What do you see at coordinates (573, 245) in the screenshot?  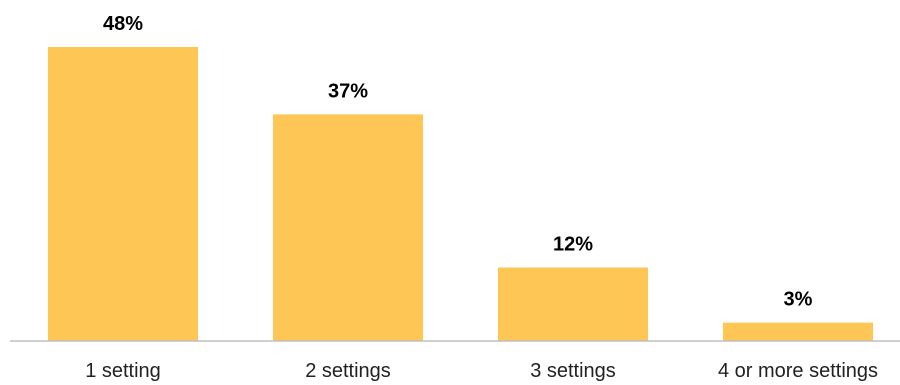 I see `value-label-3: 12%` at bounding box center [573, 245].